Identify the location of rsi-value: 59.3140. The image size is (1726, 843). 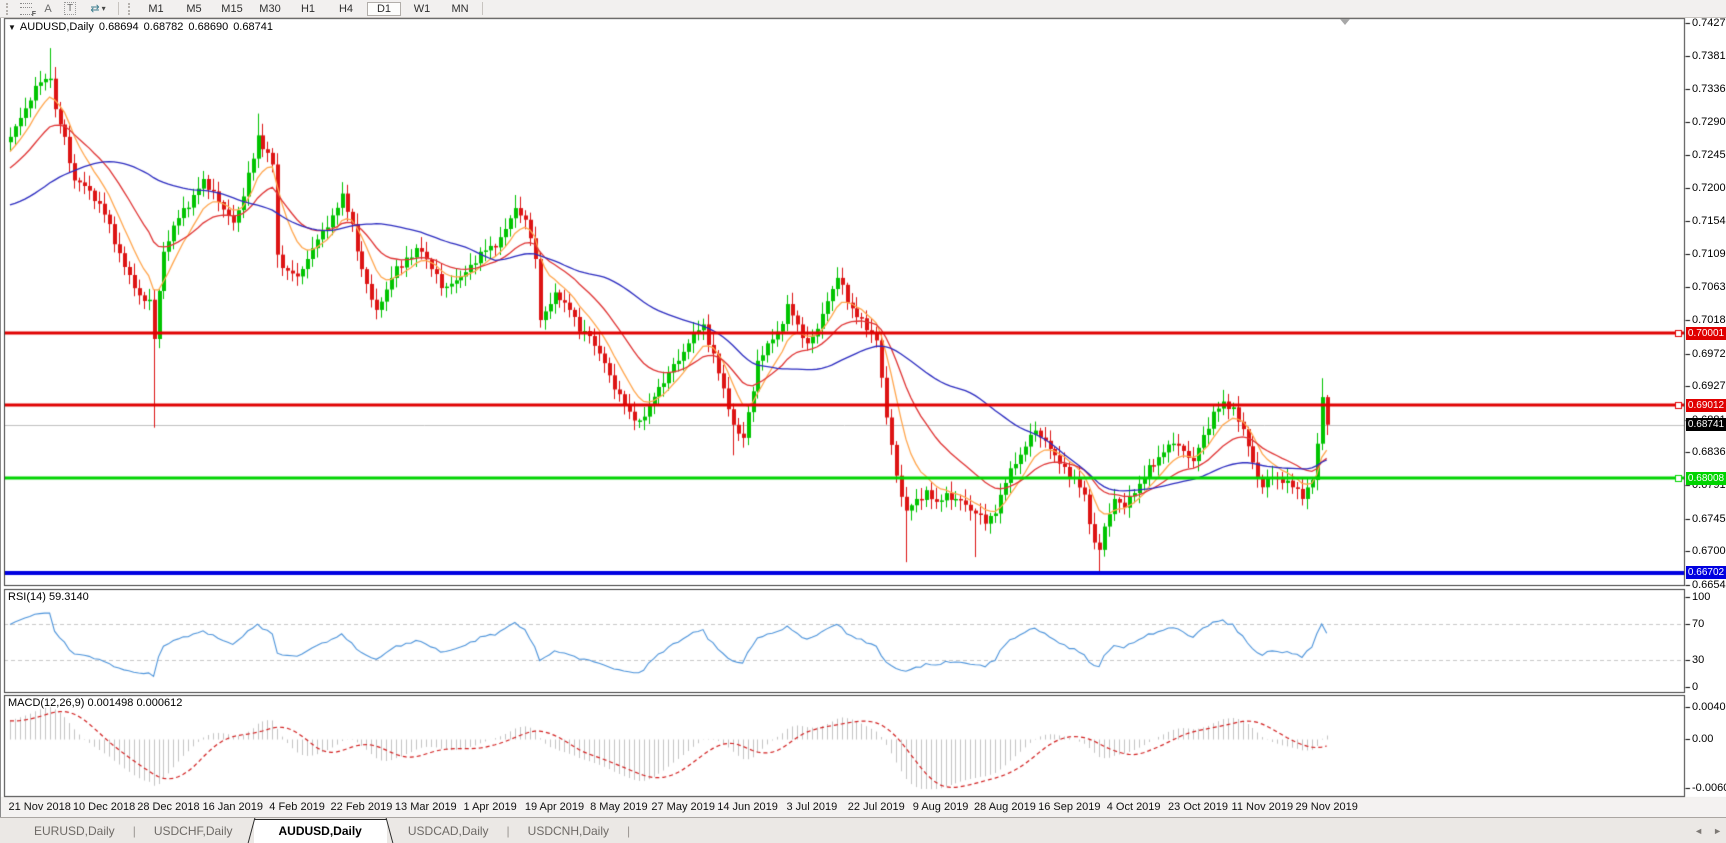
(68, 597).